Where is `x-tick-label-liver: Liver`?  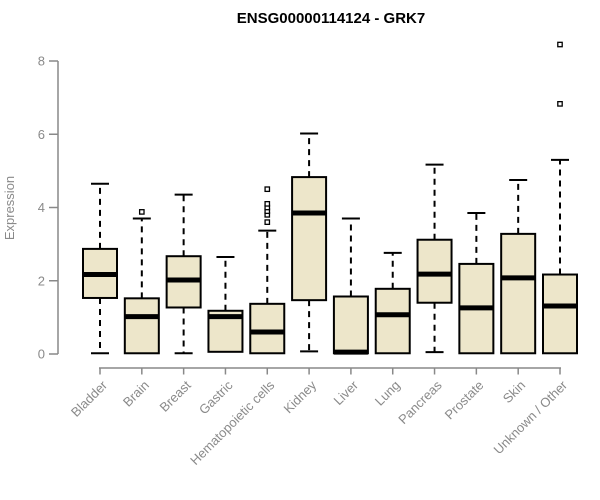 x-tick-label-liver: Liver is located at coordinates (345, 392).